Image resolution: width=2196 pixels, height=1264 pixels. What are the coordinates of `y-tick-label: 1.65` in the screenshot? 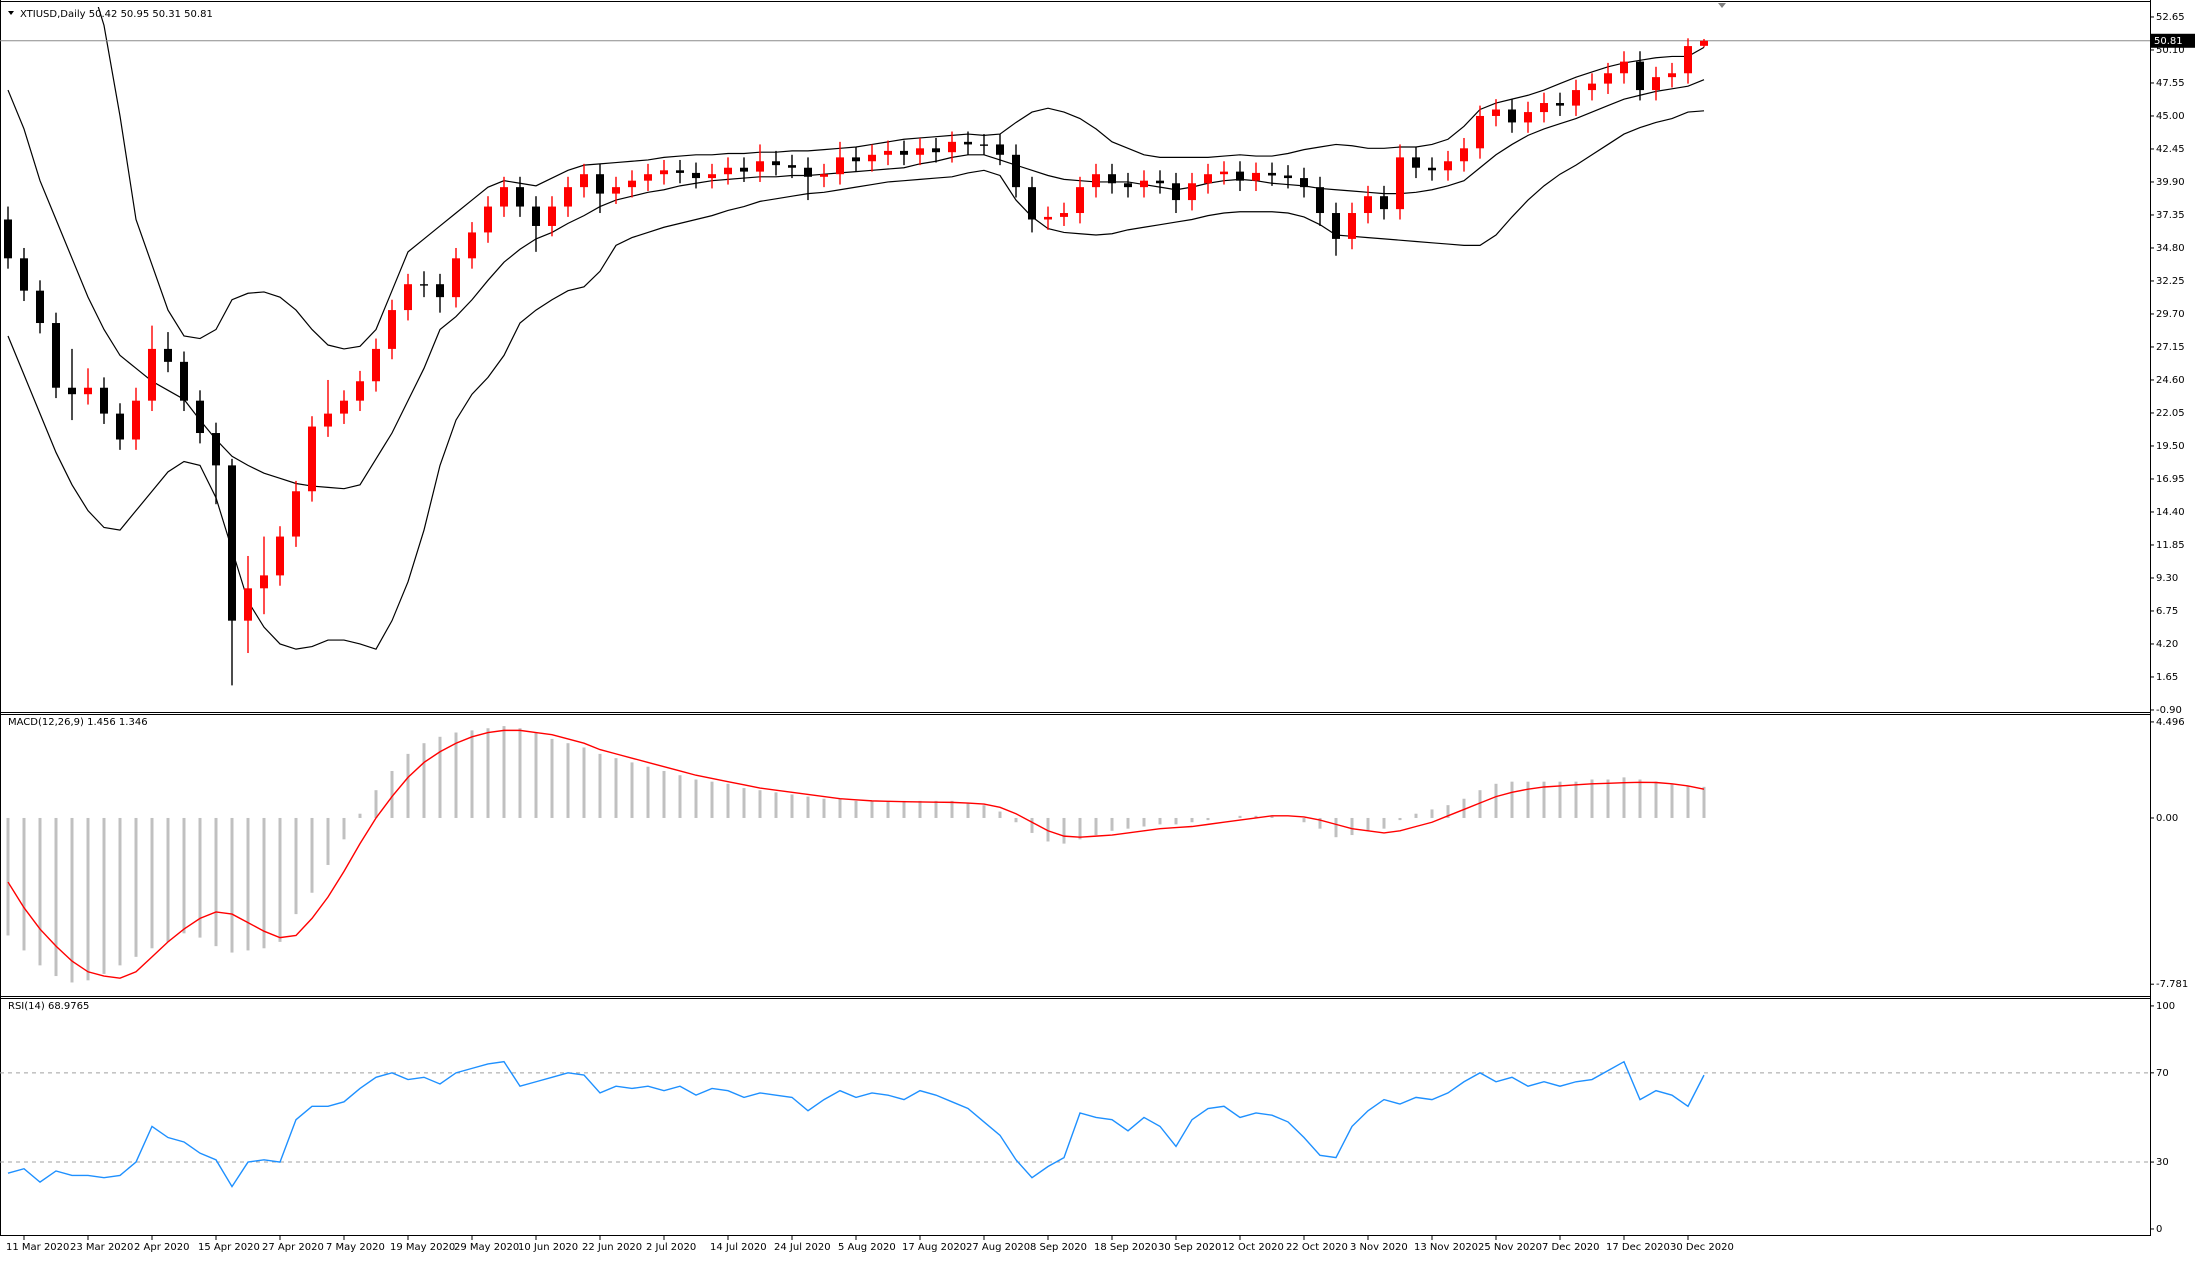 It's located at (2167, 677).